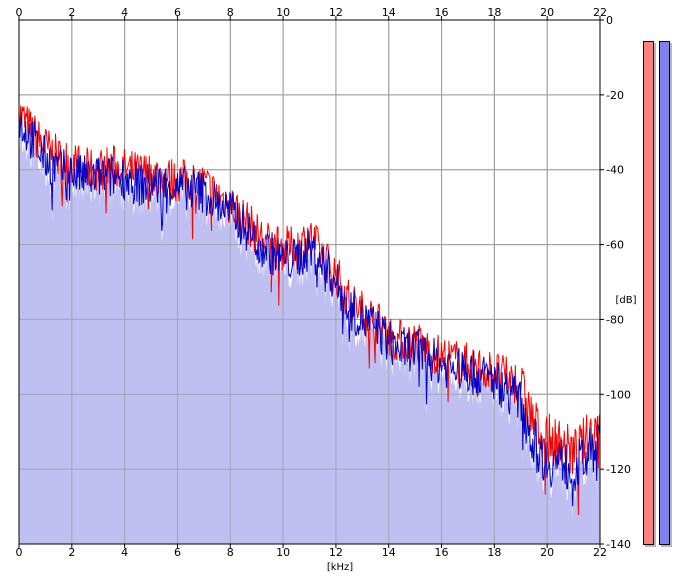 The height and width of the screenshot is (584, 683). I want to click on y-tick-label: -20, so click(615, 95).